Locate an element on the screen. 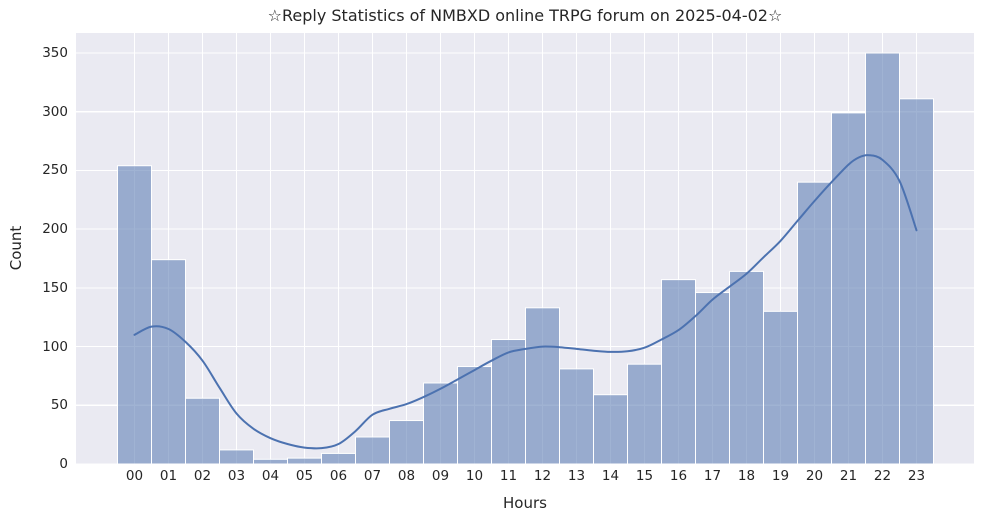 The width and height of the screenshot is (984, 529). x-axis-label: Hours is located at coordinates (525, 503).